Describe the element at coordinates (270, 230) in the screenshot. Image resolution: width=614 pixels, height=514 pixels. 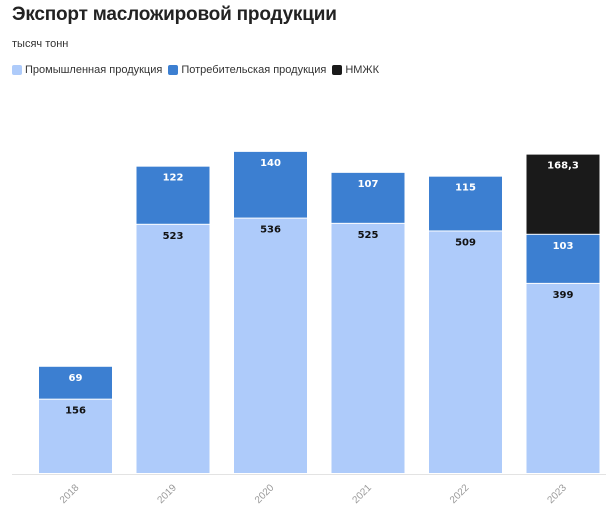
I see `data-label-industrial-2020: 536` at that location.